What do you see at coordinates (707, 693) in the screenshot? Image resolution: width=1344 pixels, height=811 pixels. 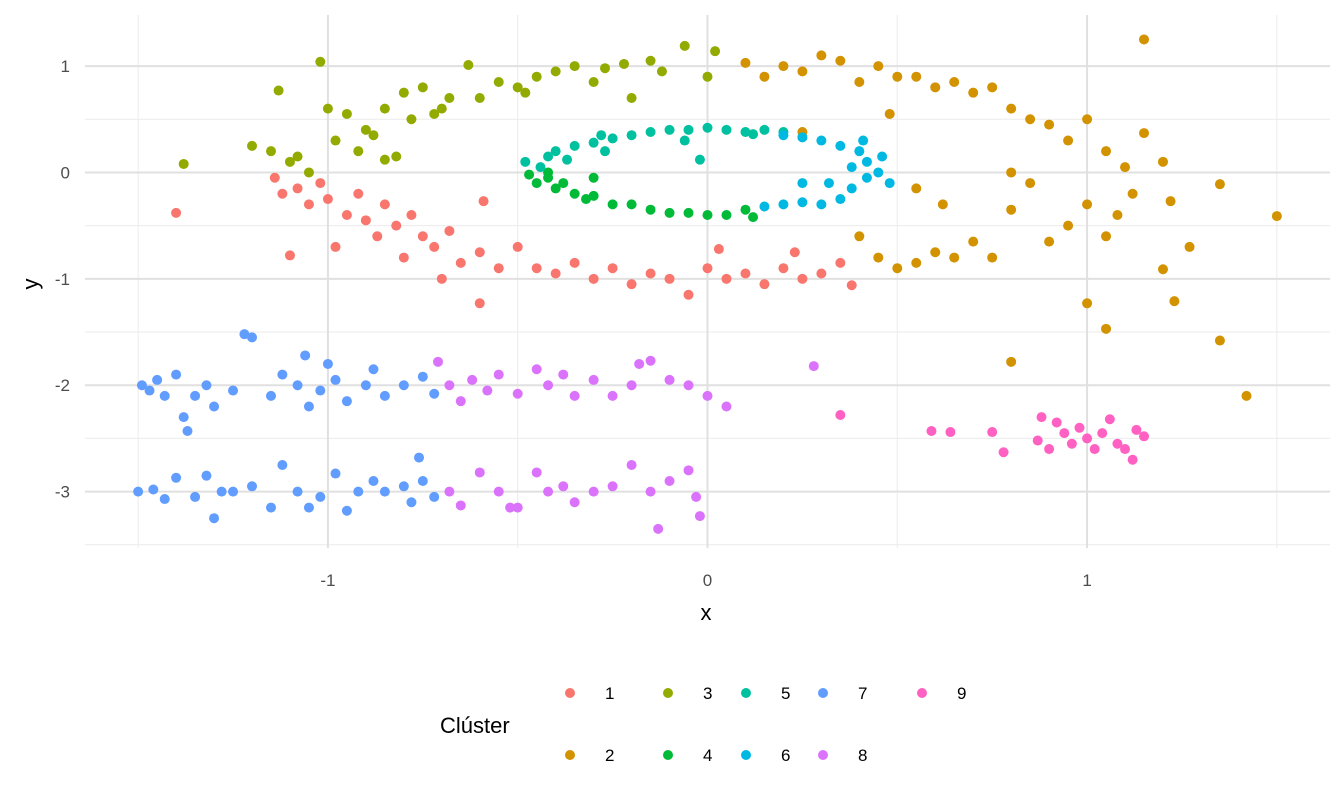 I see `legend-label-3: 3` at bounding box center [707, 693].